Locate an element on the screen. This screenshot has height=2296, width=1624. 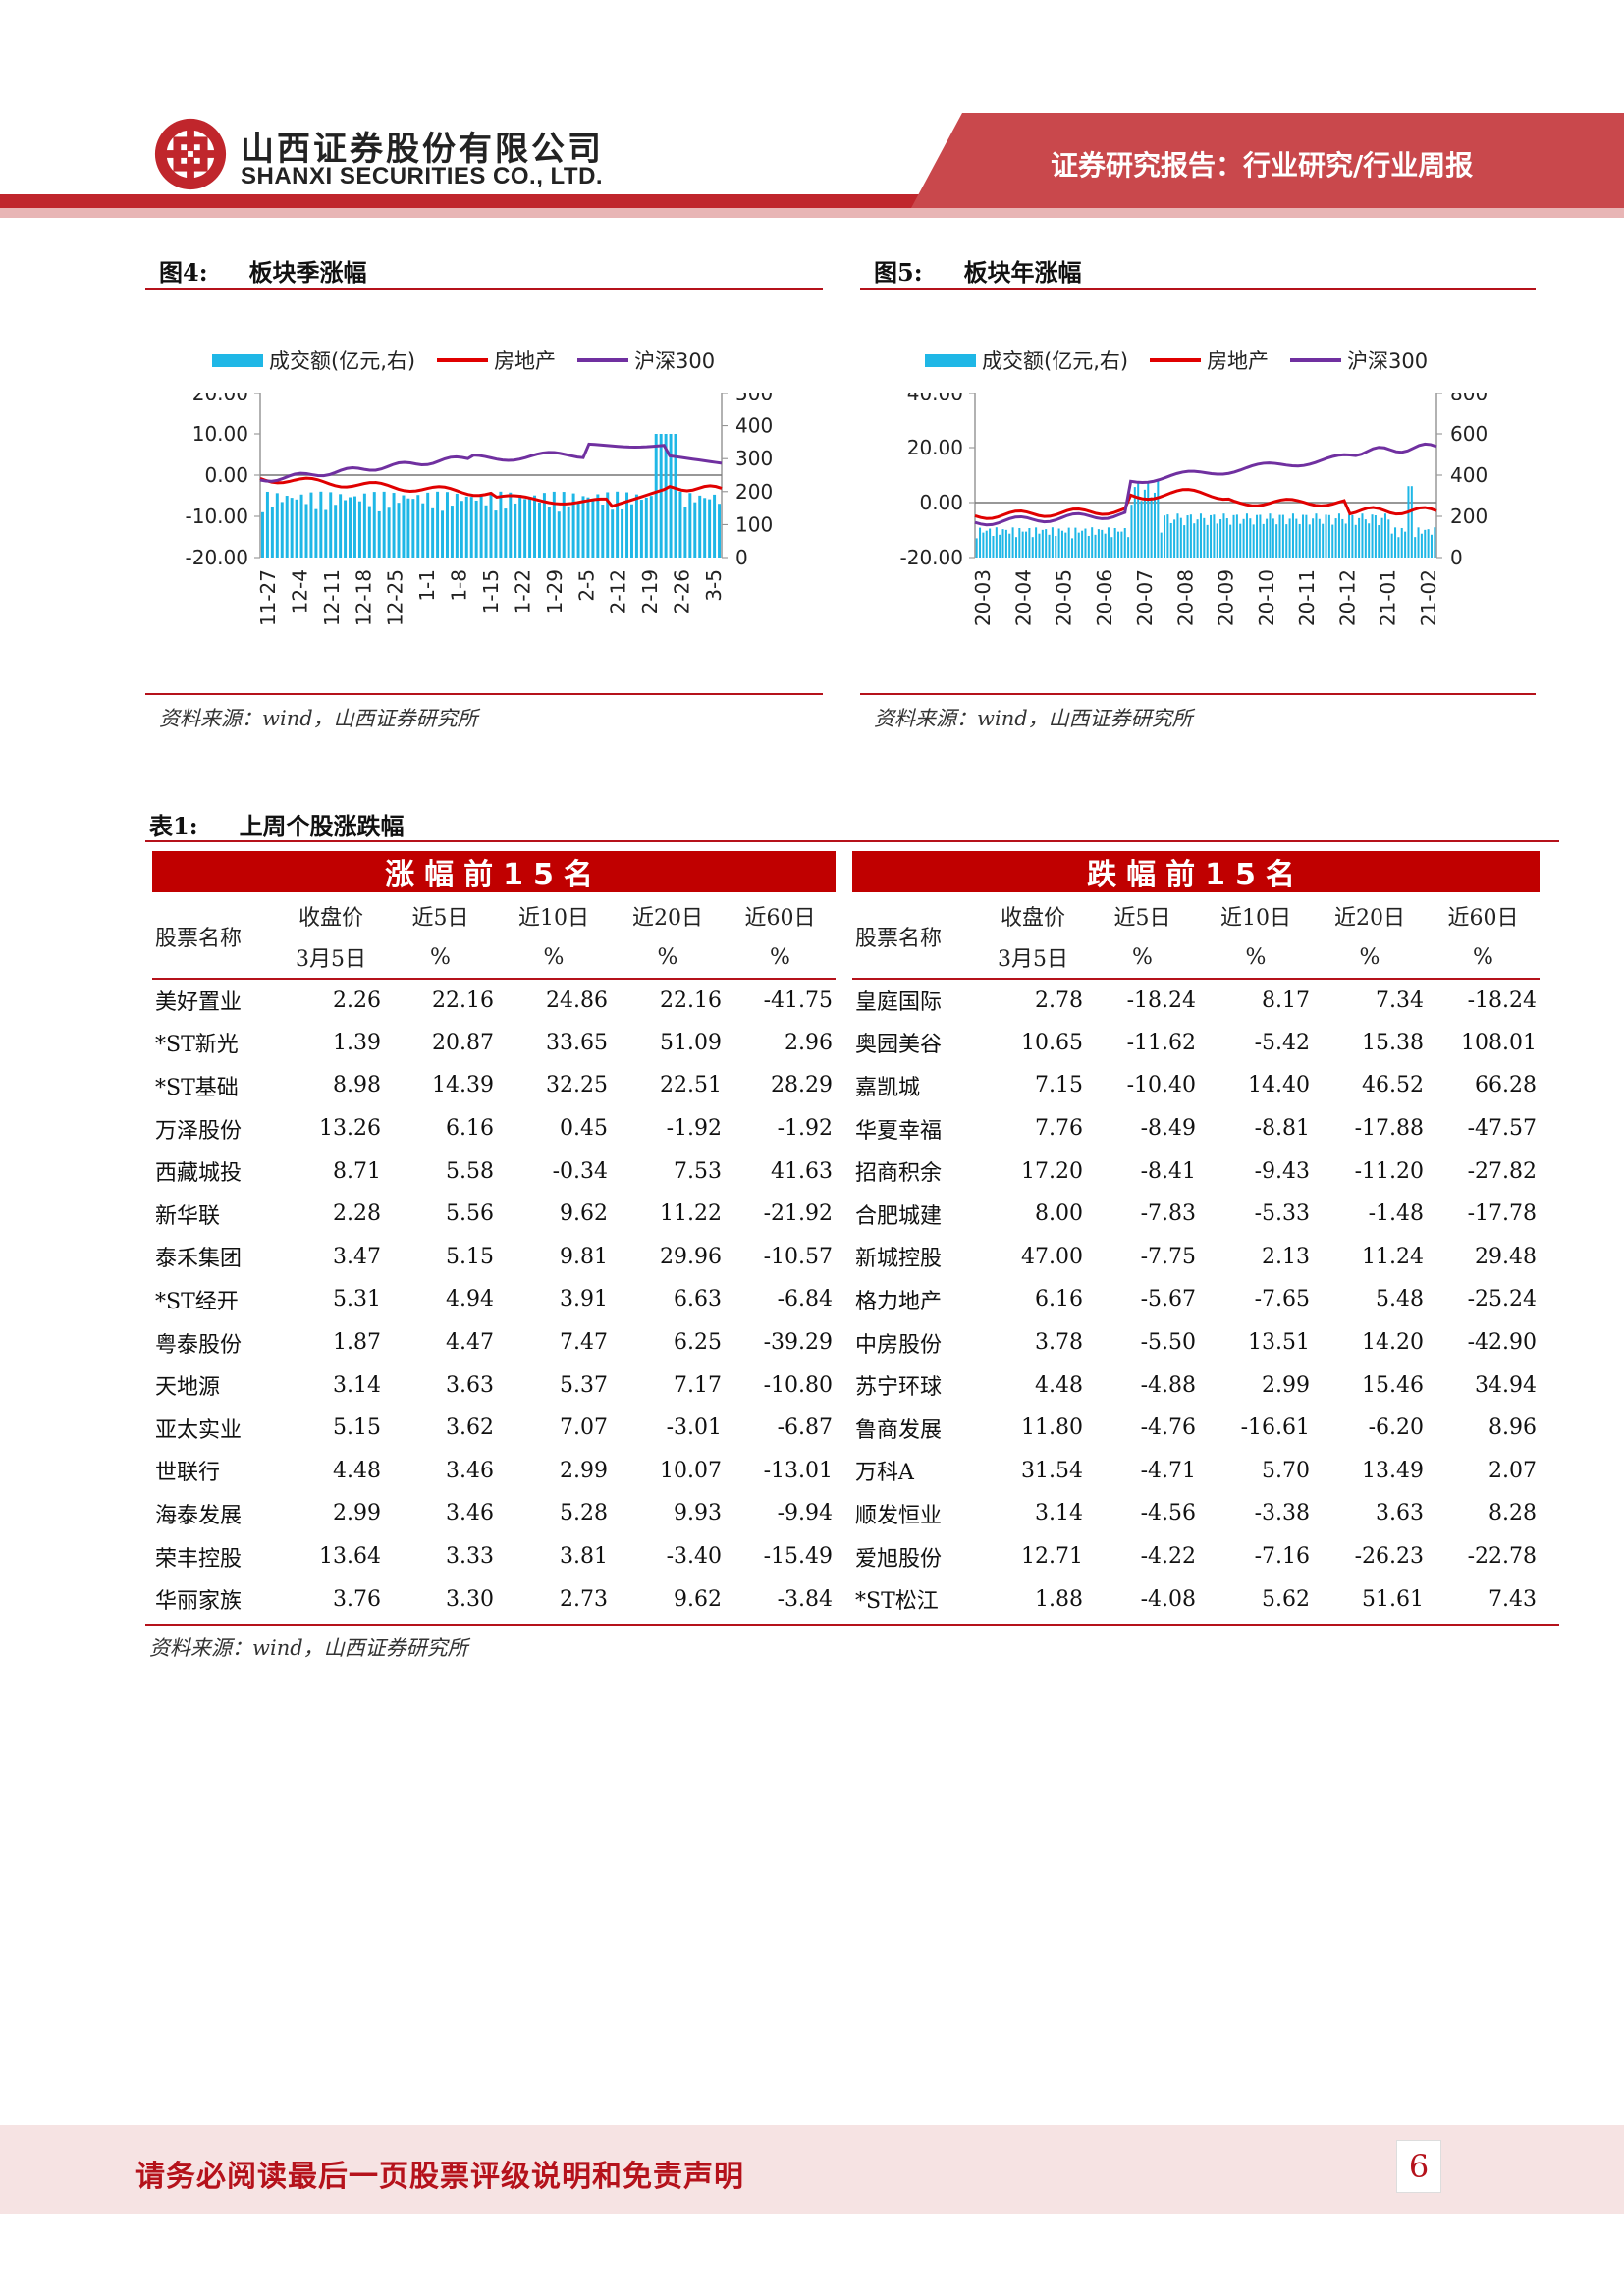
header-10d: 近10日 is located at coordinates (1255, 918).